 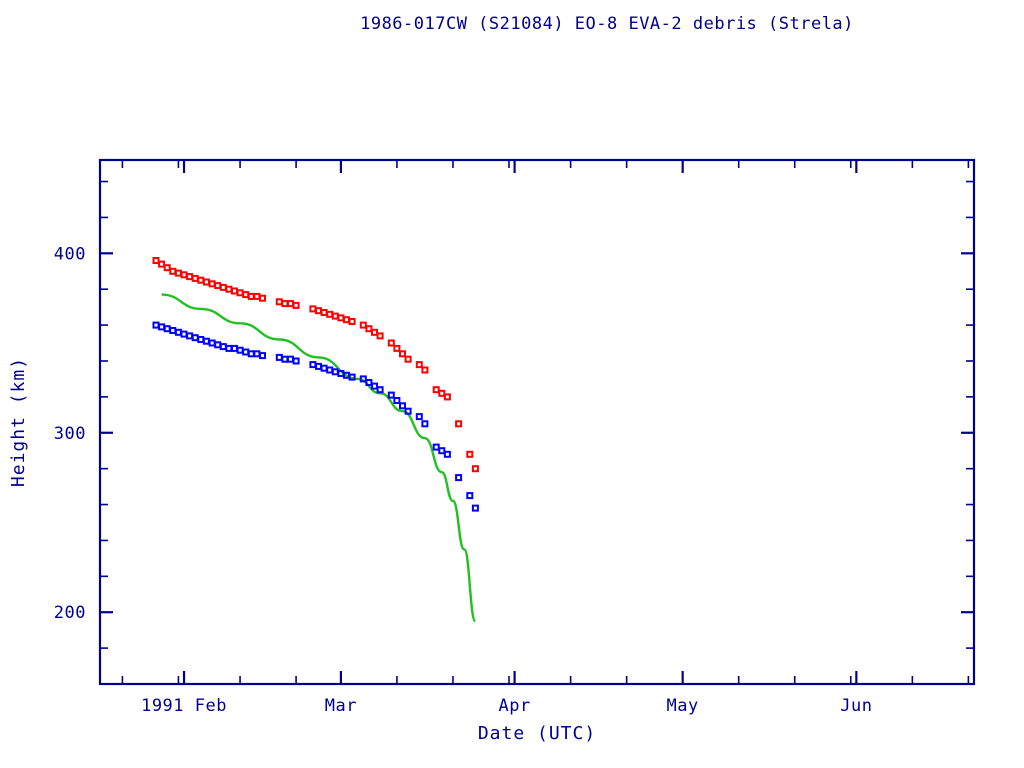 I want to click on y-tick-label: 300, so click(x=70, y=434).